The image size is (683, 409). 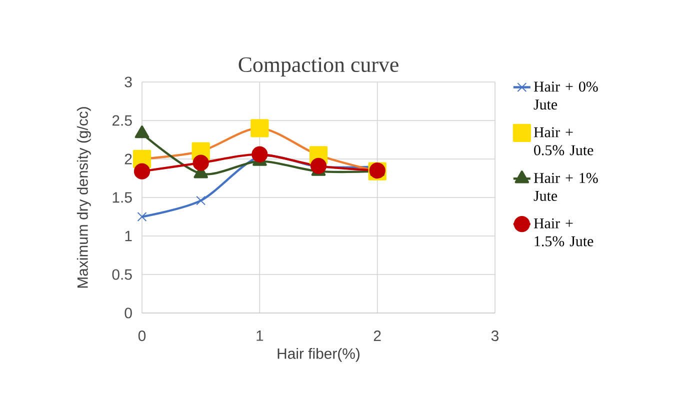 I want to click on y-tick-label: 0.5, so click(x=122, y=274).